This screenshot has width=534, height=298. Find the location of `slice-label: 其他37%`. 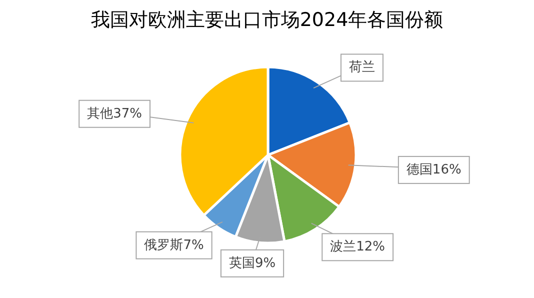

slice-label: 其他37% is located at coordinates (114, 114).